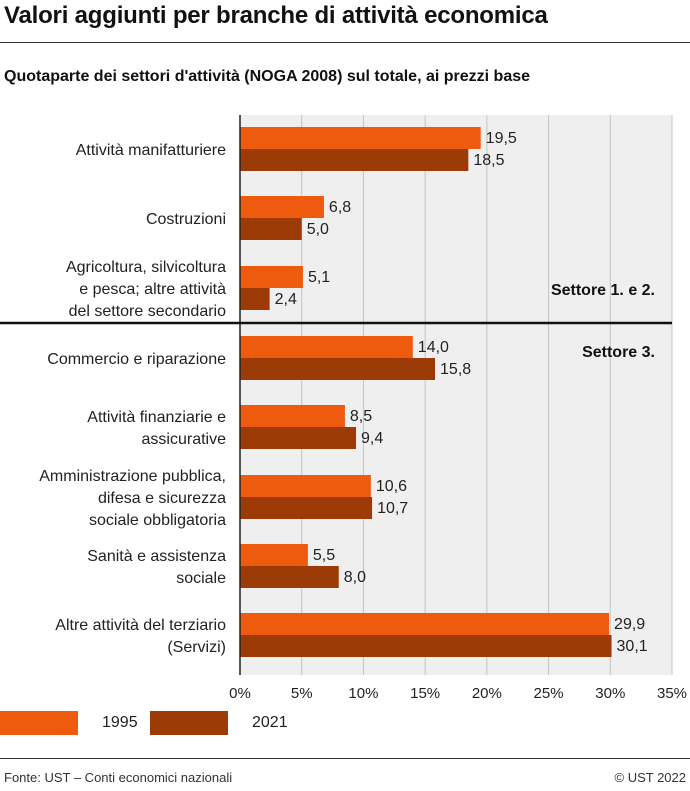 The width and height of the screenshot is (690, 791). What do you see at coordinates (118, 777) in the screenshot?
I see `source-note: Fonte: UST – Conti economici nazionali` at bounding box center [118, 777].